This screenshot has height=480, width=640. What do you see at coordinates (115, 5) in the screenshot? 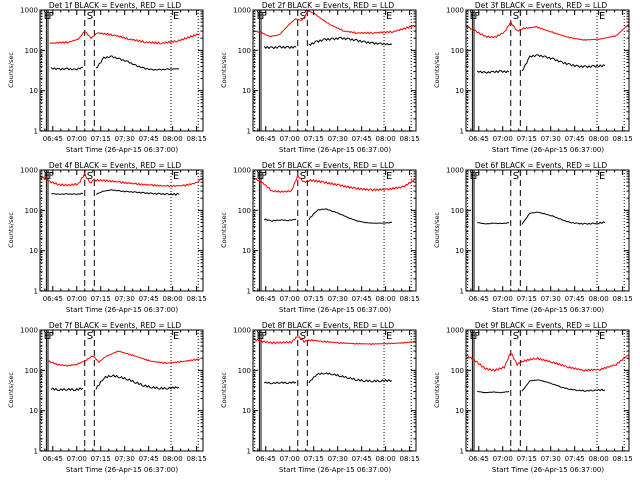
I see `chart-title: Det 1f BLACK = Events, RED = LLD` at bounding box center [115, 5].